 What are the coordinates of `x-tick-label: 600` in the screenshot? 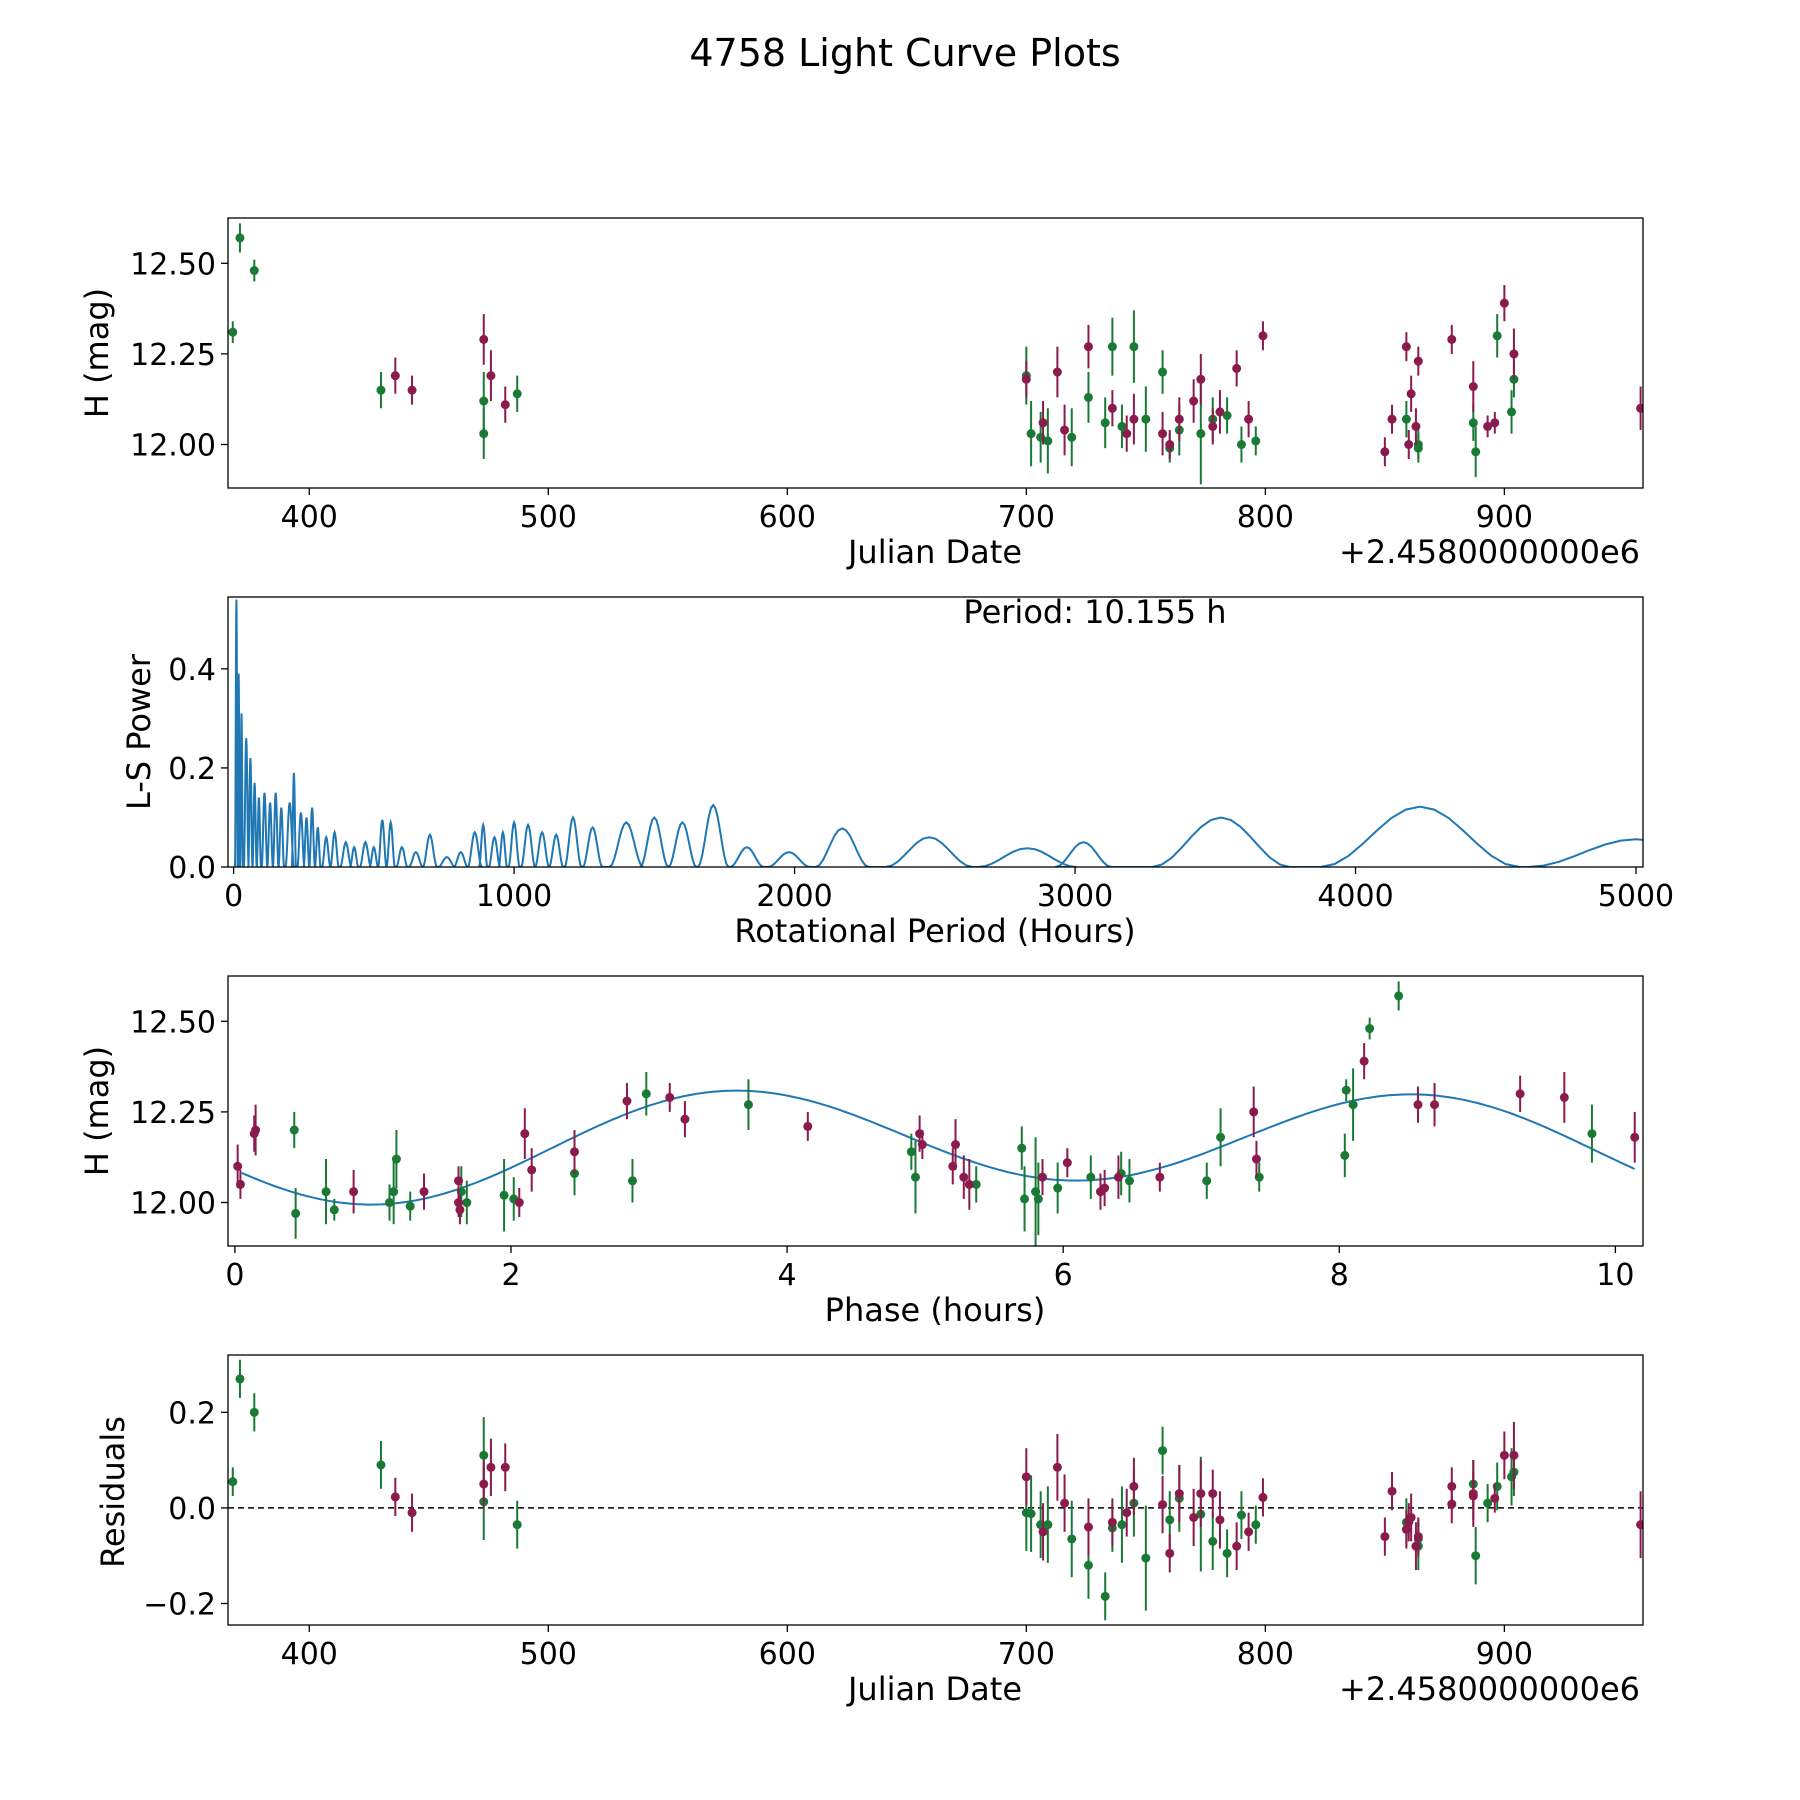 It's located at (787, 517).